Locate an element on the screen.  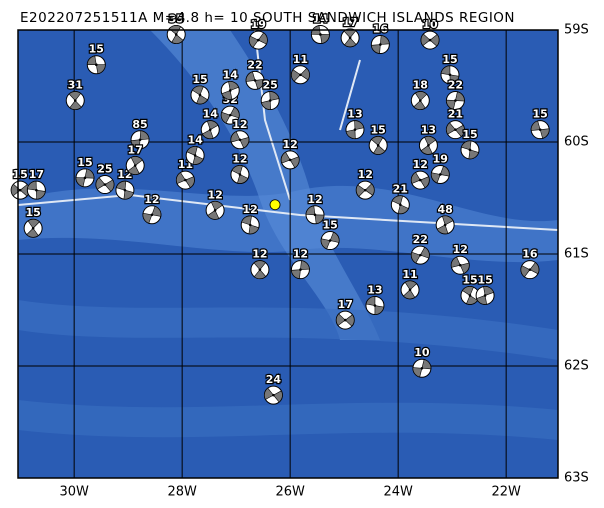
depth-label: 16 is located at coordinates (381, 29).